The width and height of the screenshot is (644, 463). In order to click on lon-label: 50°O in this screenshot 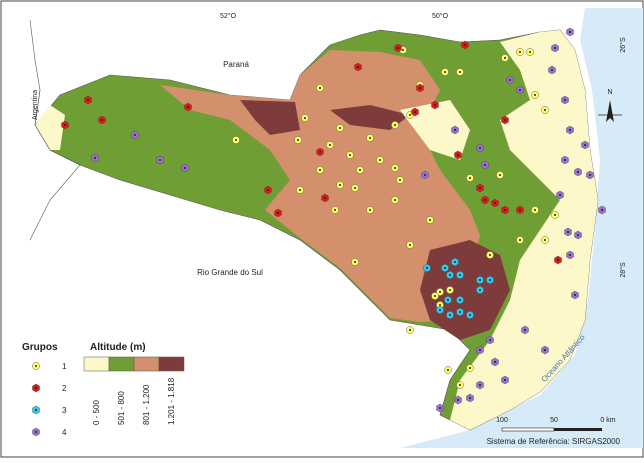, I will do `click(440, 16)`.